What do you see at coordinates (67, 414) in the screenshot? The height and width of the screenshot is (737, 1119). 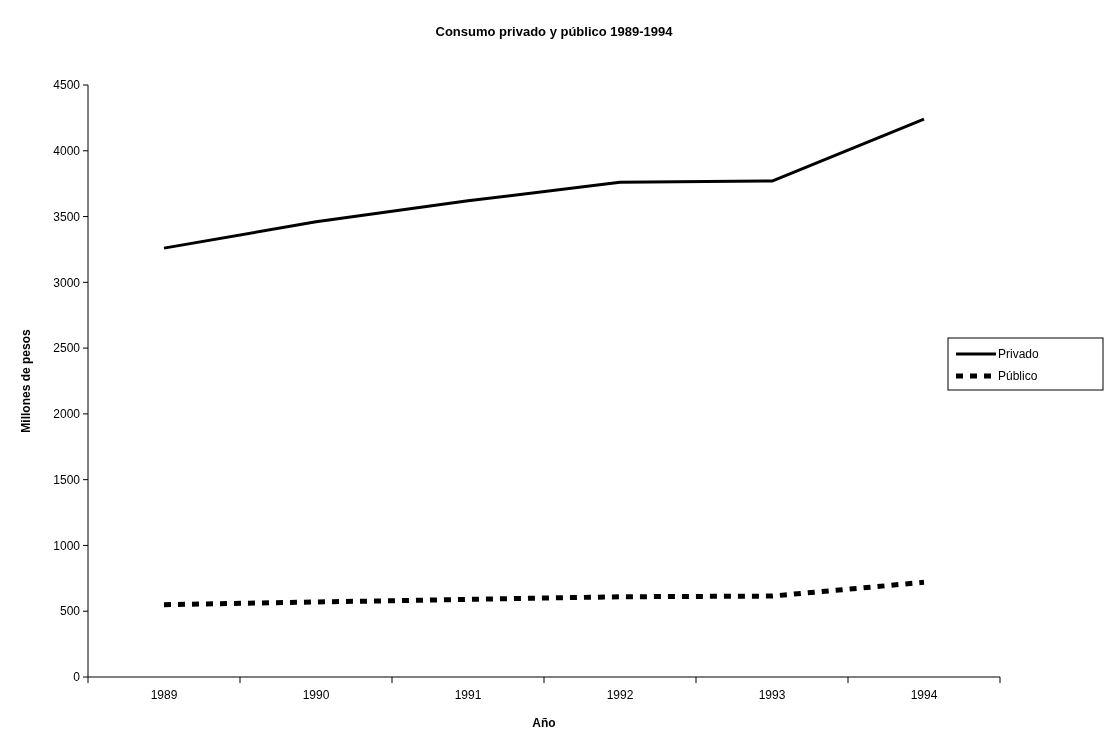 I see `y-tick-label: 2000` at bounding box center [67, 414].